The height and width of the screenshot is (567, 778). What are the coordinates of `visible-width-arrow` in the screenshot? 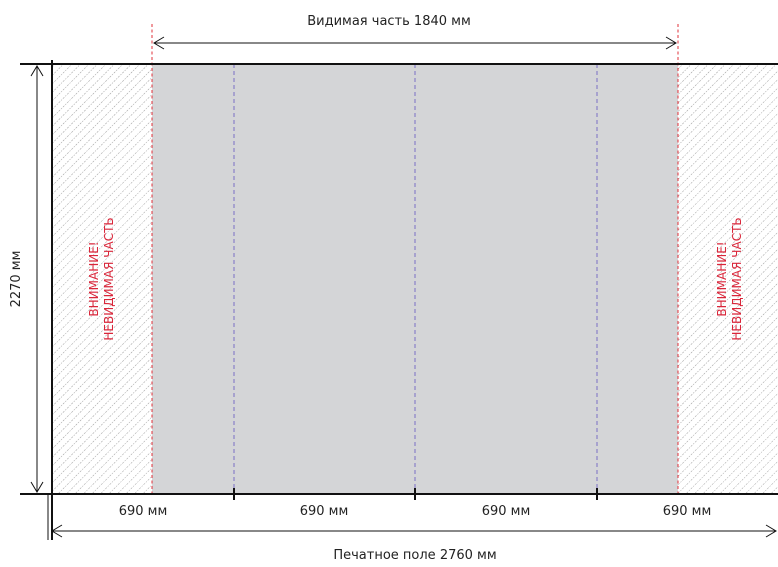 It's located at (415, 43).